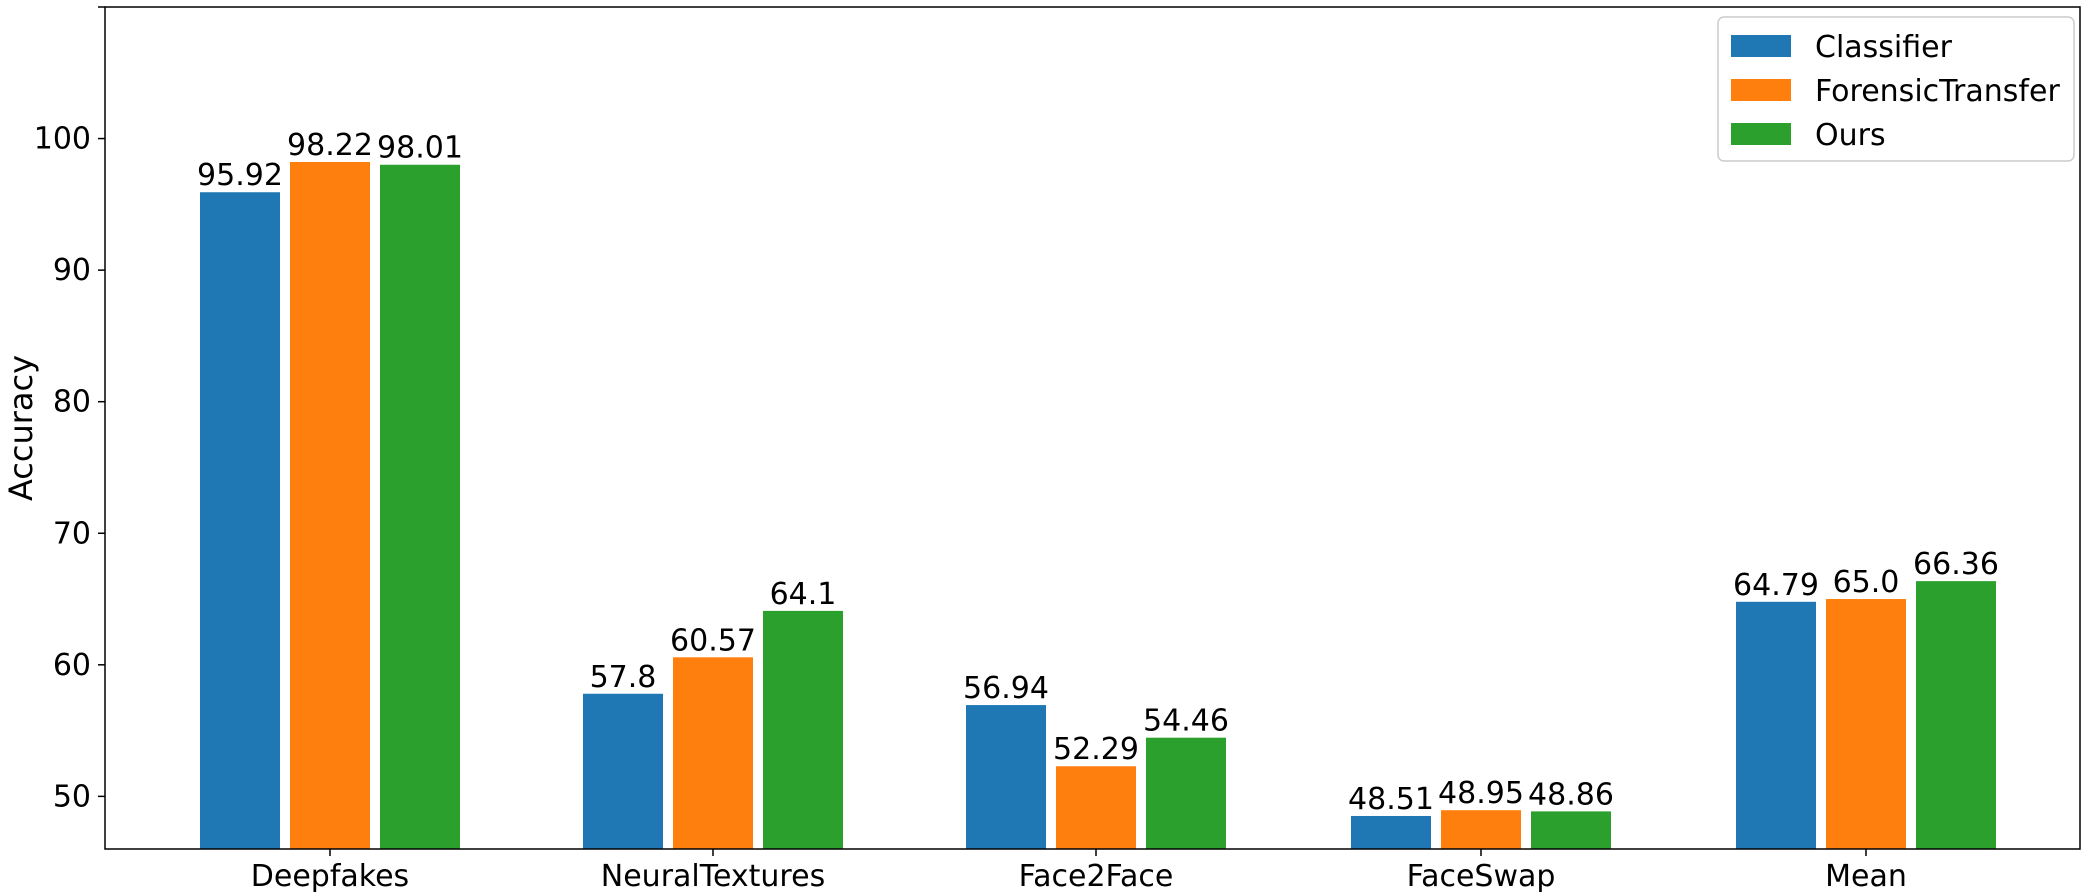 The image size is (2092, 892). What do you see at coordinates (1761, 134) in the screenshot?
I see `legend-swatch-ours` at bounding box center [1761, 134].